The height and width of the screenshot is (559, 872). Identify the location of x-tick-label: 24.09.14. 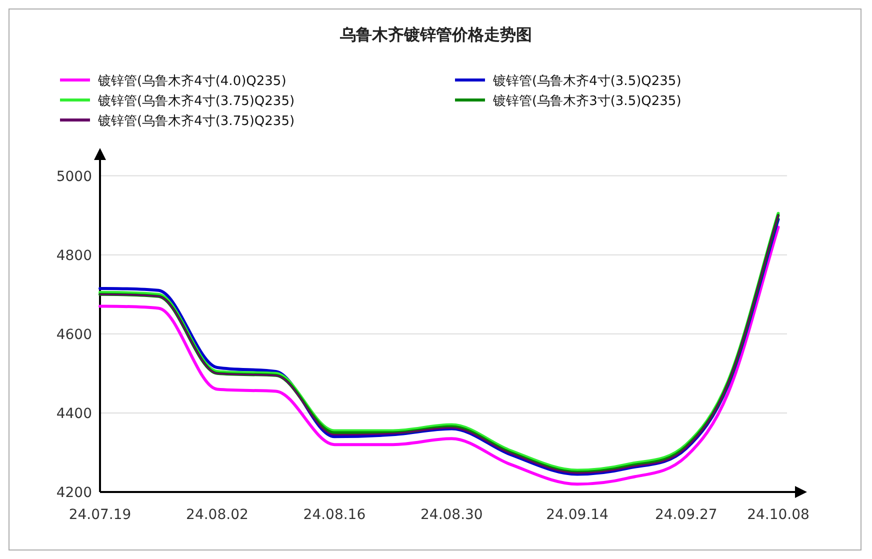
(577, 515).